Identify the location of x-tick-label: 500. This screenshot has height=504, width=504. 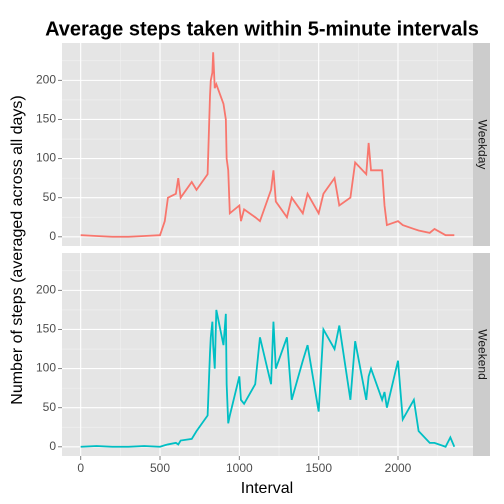
(160, 468).